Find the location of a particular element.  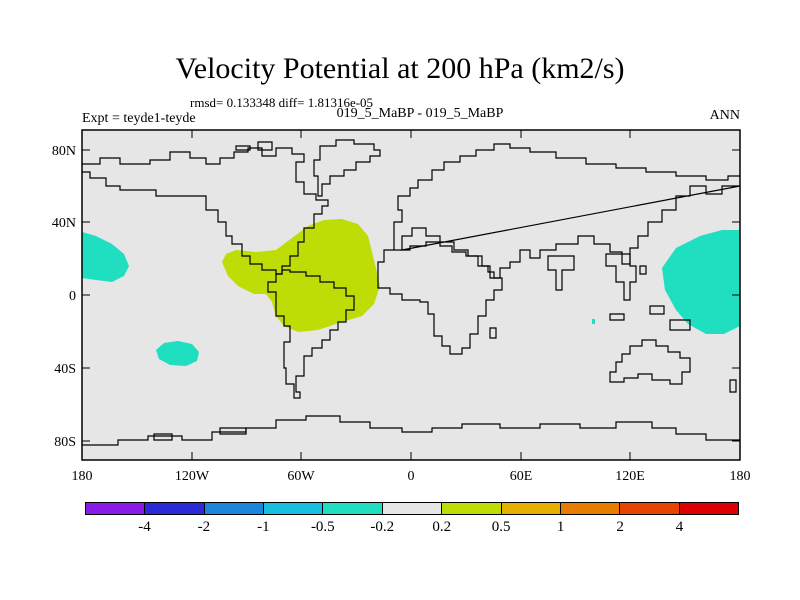

colorbar-label-3: -0.5 is located at coordinates (322, 527).